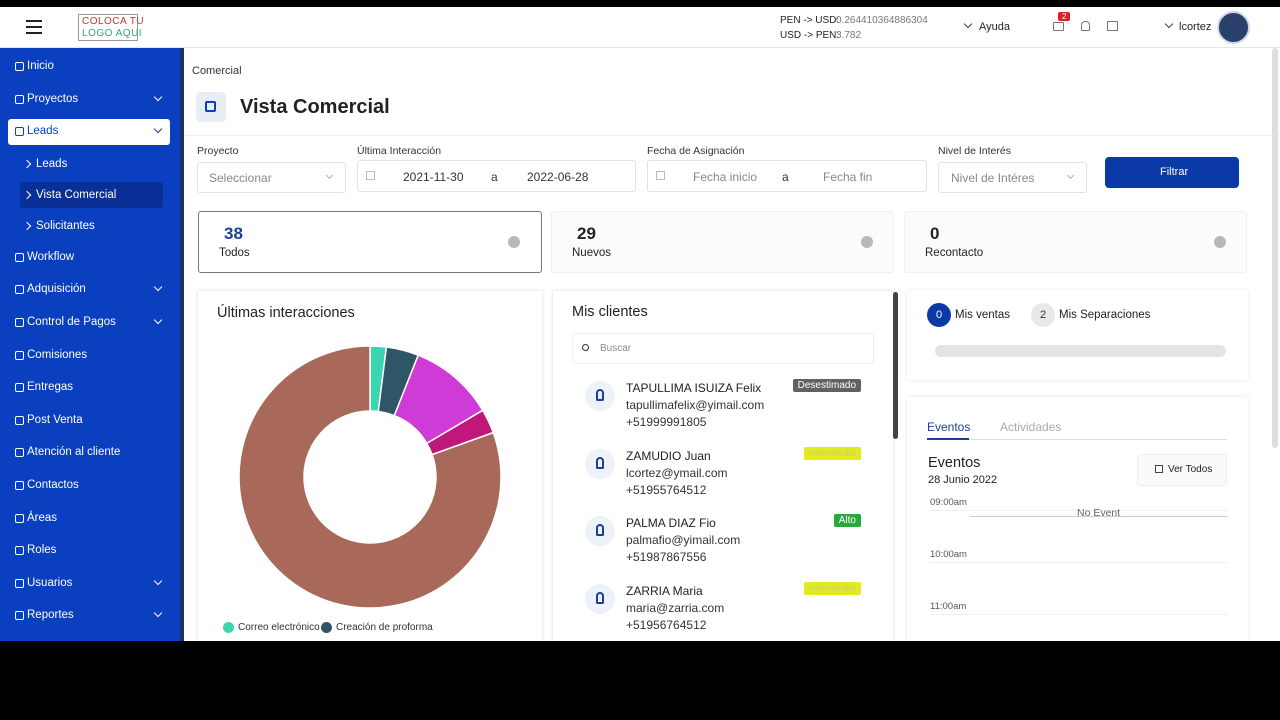  Describe the element at coordinates (53, 98) in the screenshot. I see `sidebar-item: Proyectos` at that location.